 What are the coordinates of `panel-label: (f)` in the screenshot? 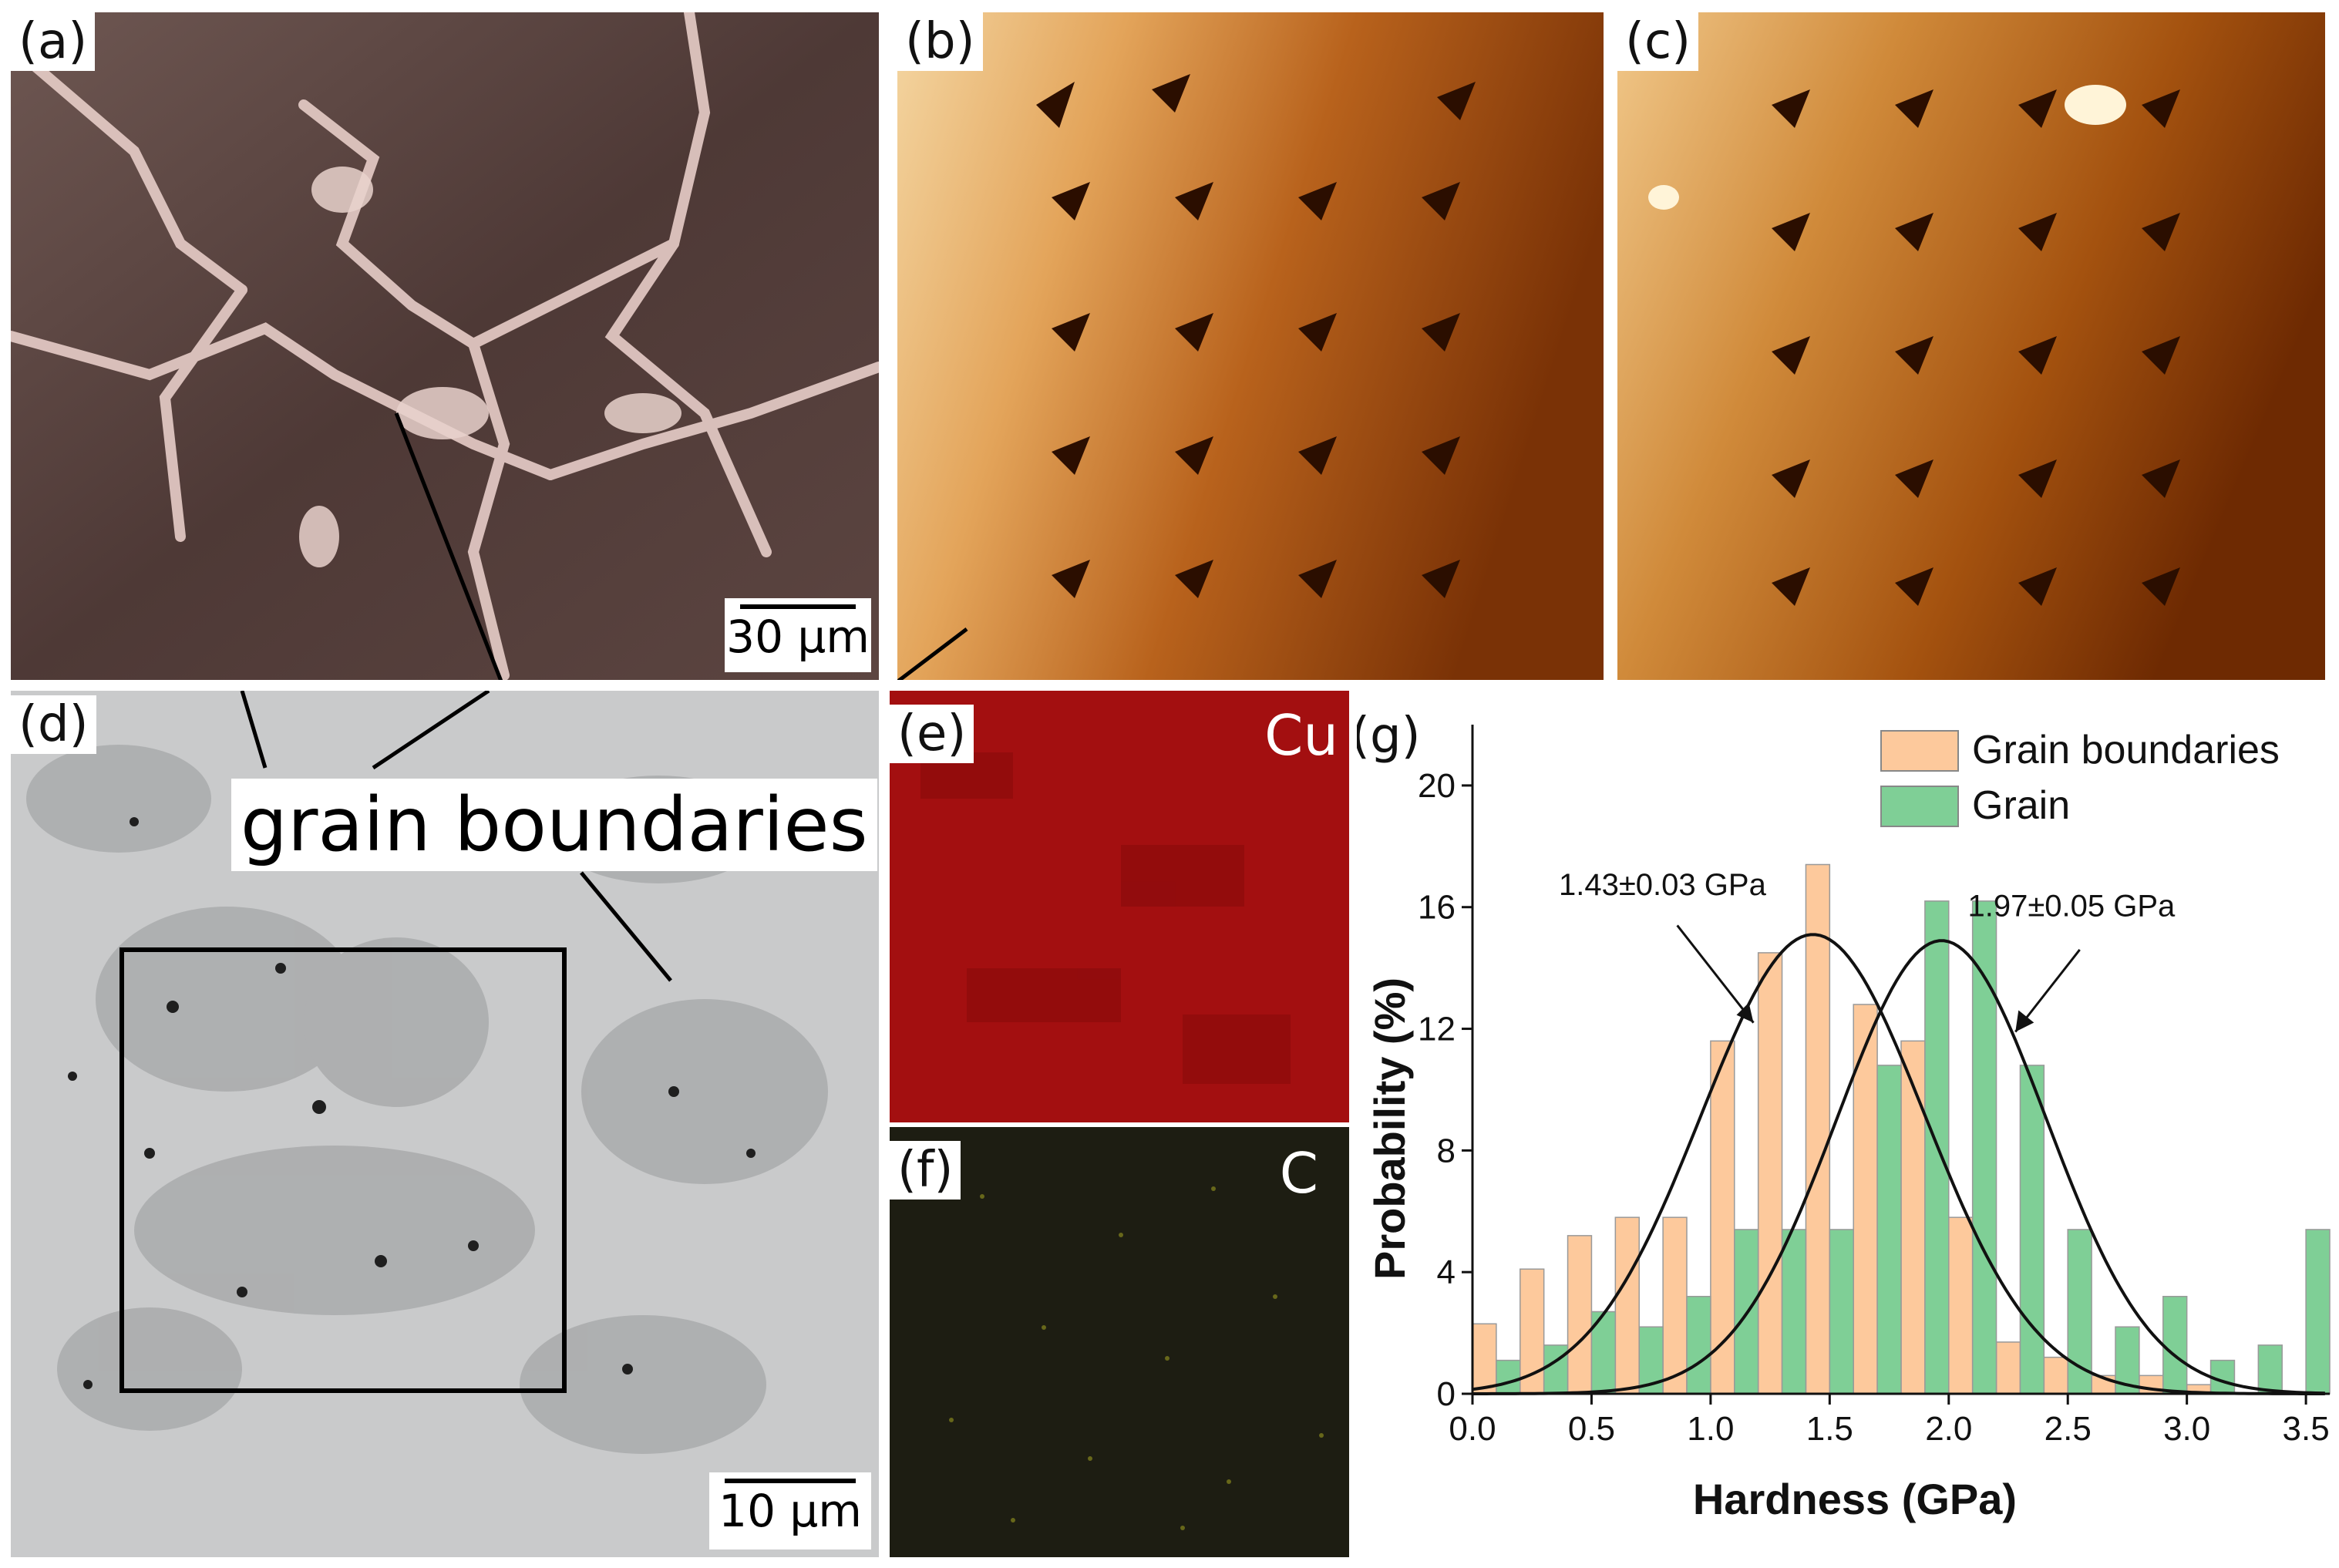 It's located at (925, 1170).